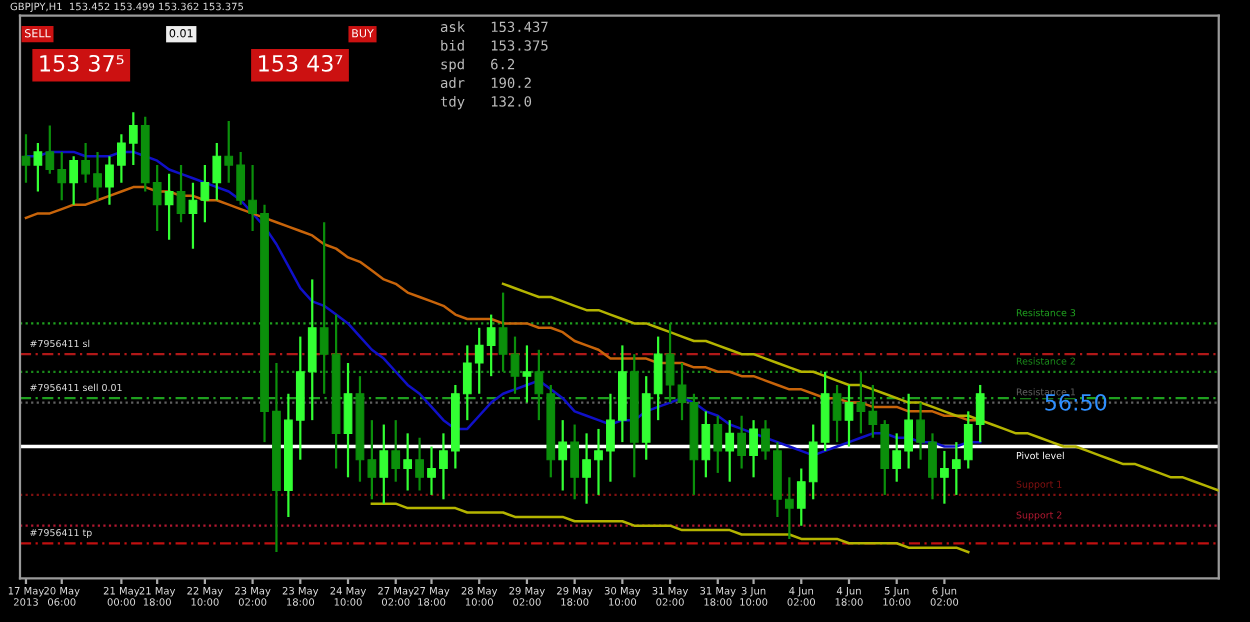  What do you see at coordinates (82, 63) in the screenshot?
I see `text: 153 37⁵` at bounding box center [82, 63].